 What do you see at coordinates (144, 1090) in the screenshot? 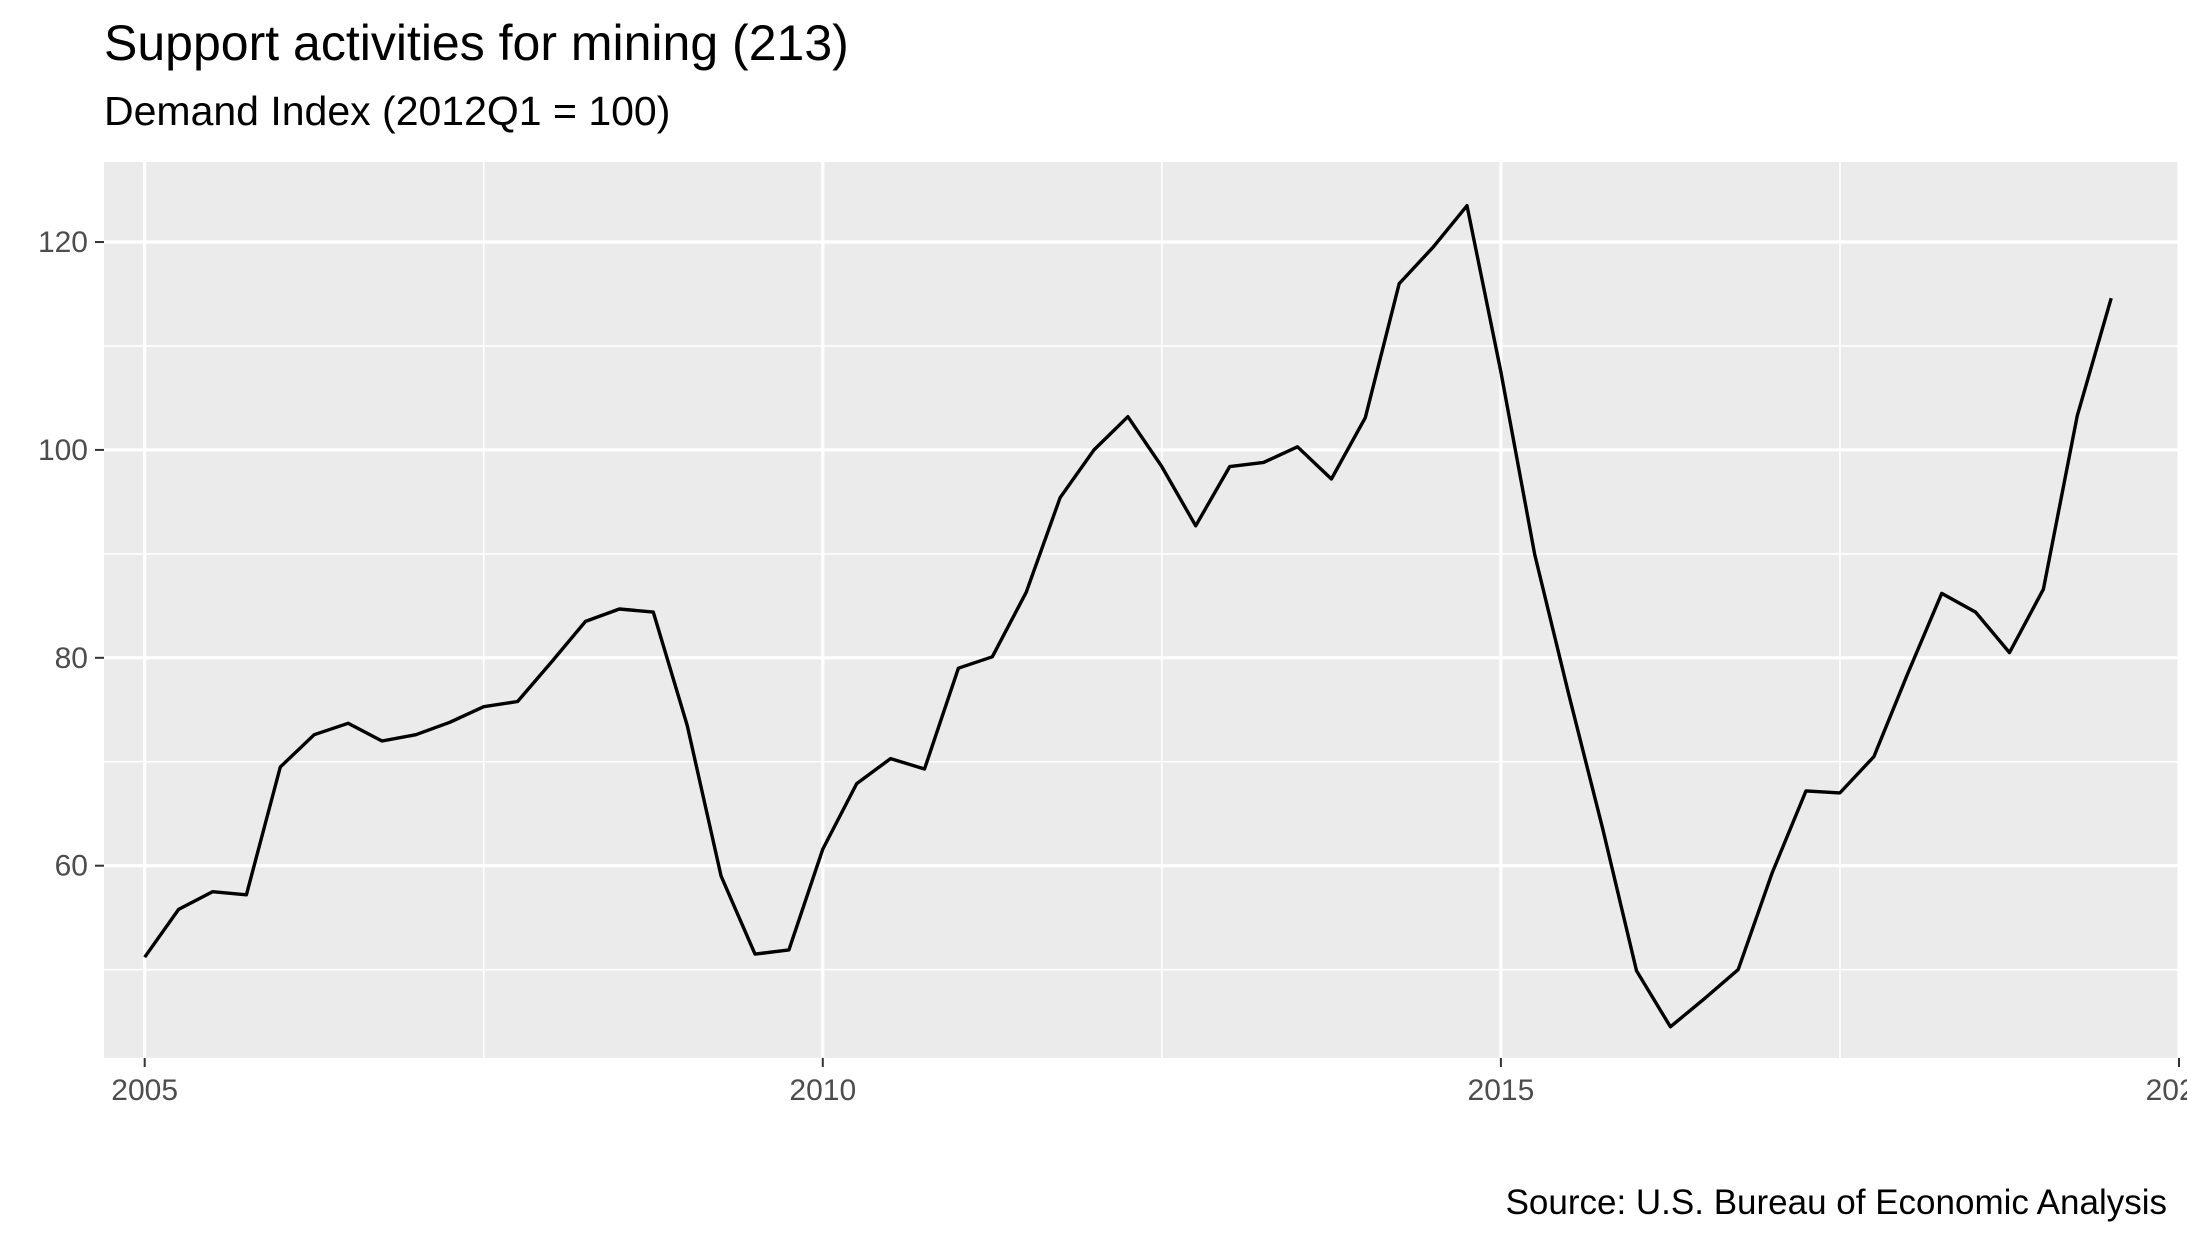
I see `x-tick-label: 2005` at bounding box center [144, 1090].